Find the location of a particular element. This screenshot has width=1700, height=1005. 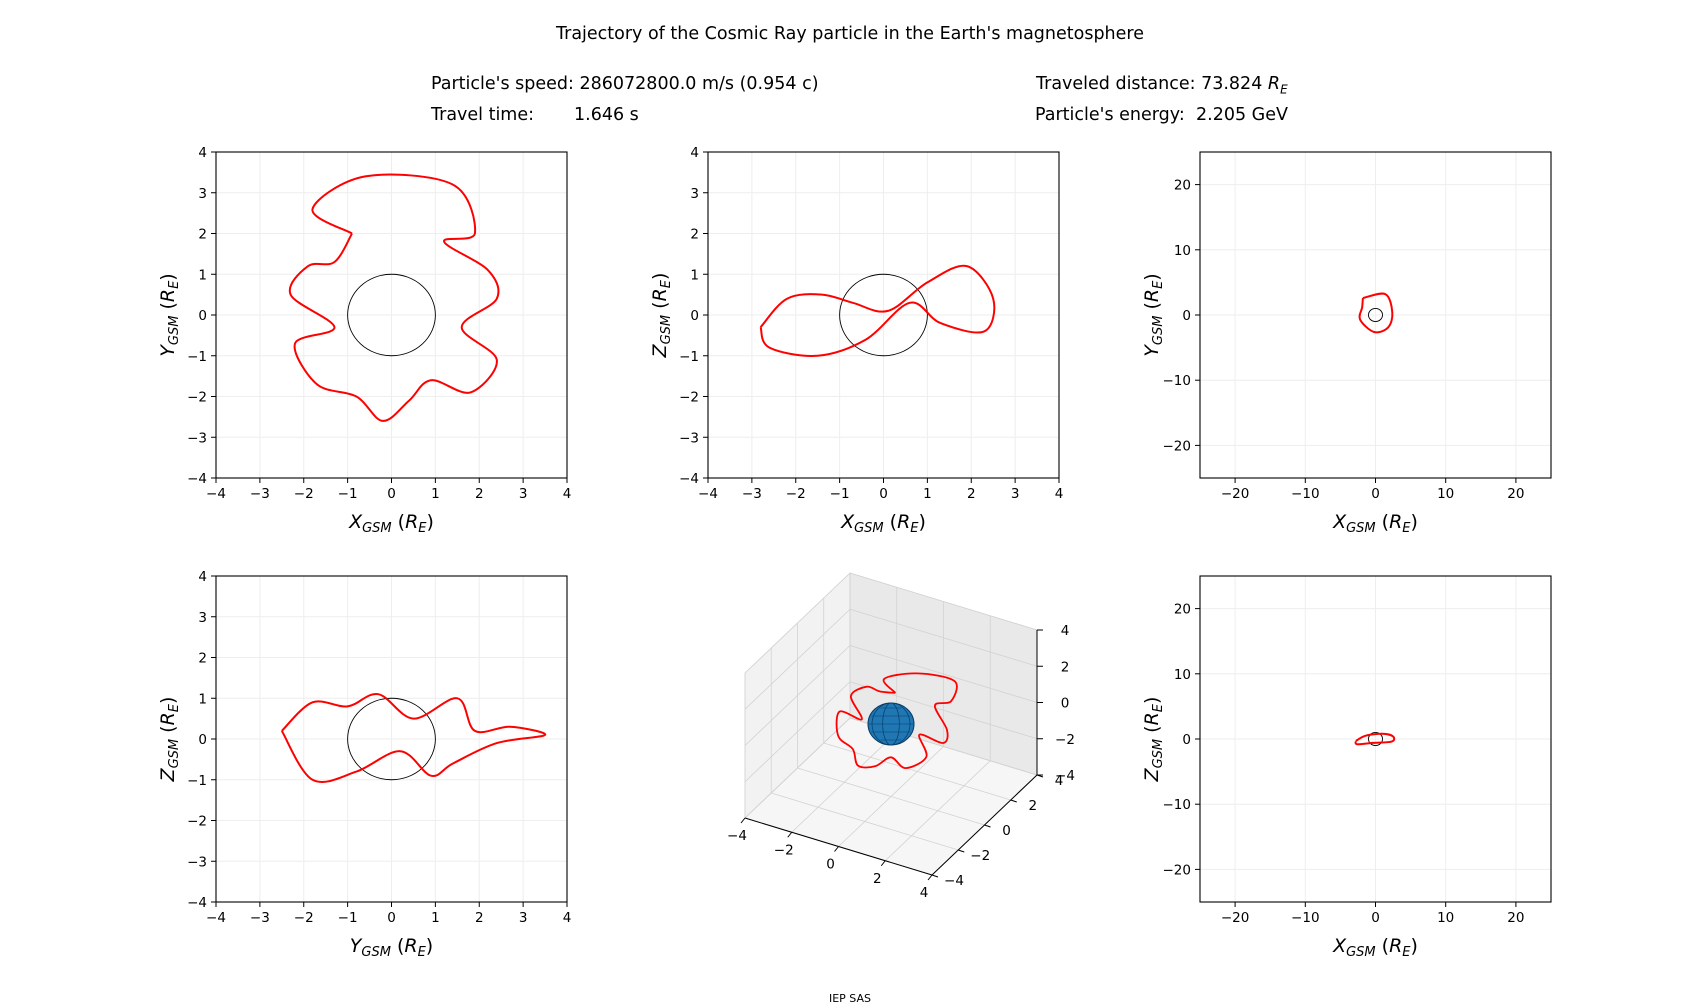

y3d-tick is located at coordinates (935, 876).